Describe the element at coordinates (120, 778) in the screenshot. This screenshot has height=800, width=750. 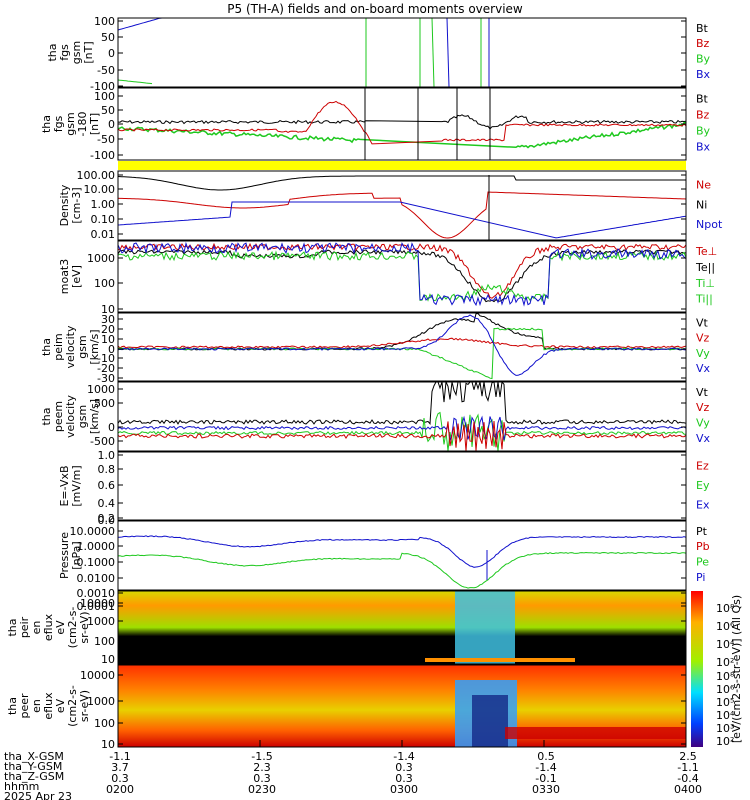
I see `x-tick-z-gsm: 0.3` at that location.